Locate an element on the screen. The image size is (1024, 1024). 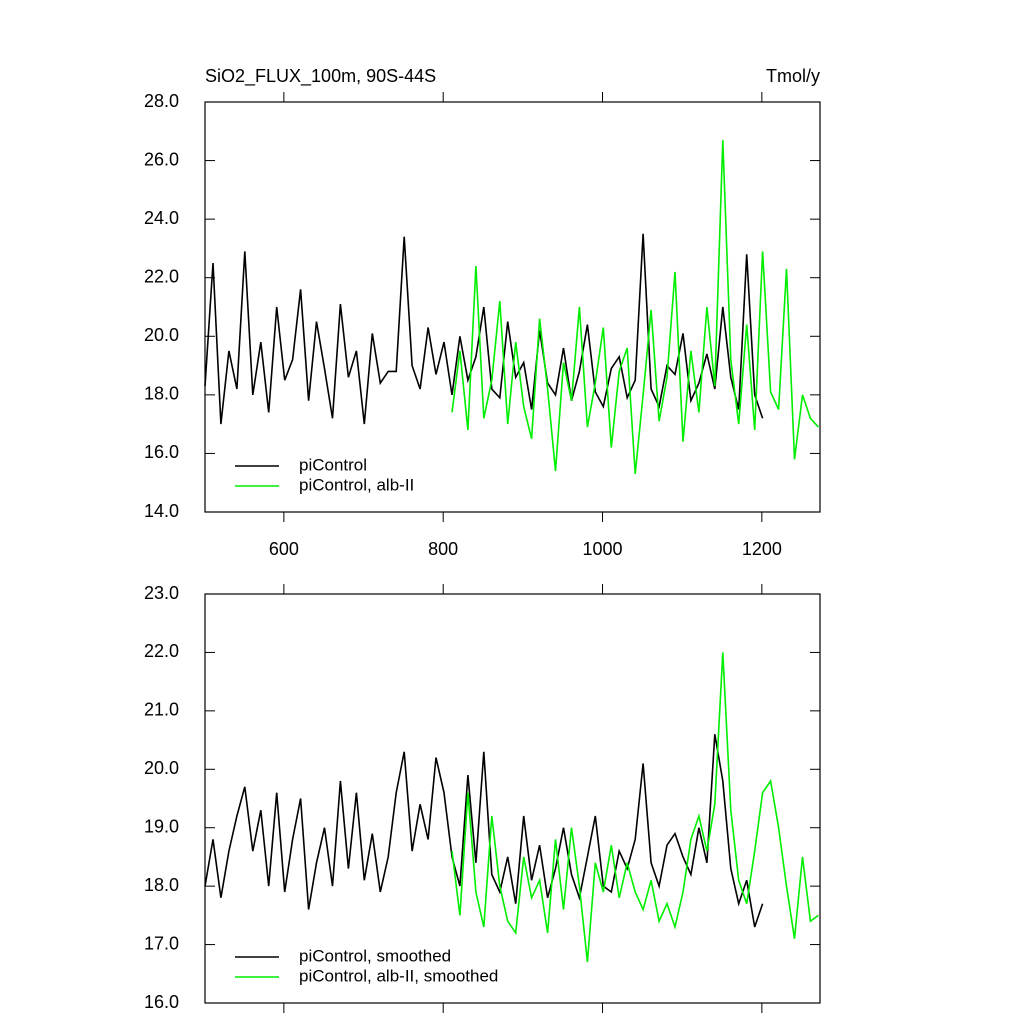
y-tick-label: 21.0 is located at coordinates (161, 710).